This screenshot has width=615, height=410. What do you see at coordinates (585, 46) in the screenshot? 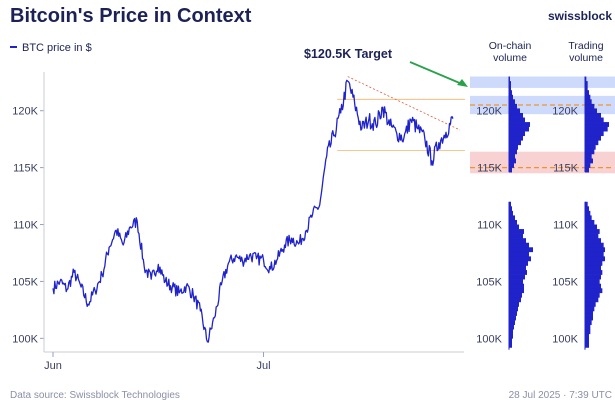
I see `trading-header-line1: Trading` at bounding box center [585, 46].